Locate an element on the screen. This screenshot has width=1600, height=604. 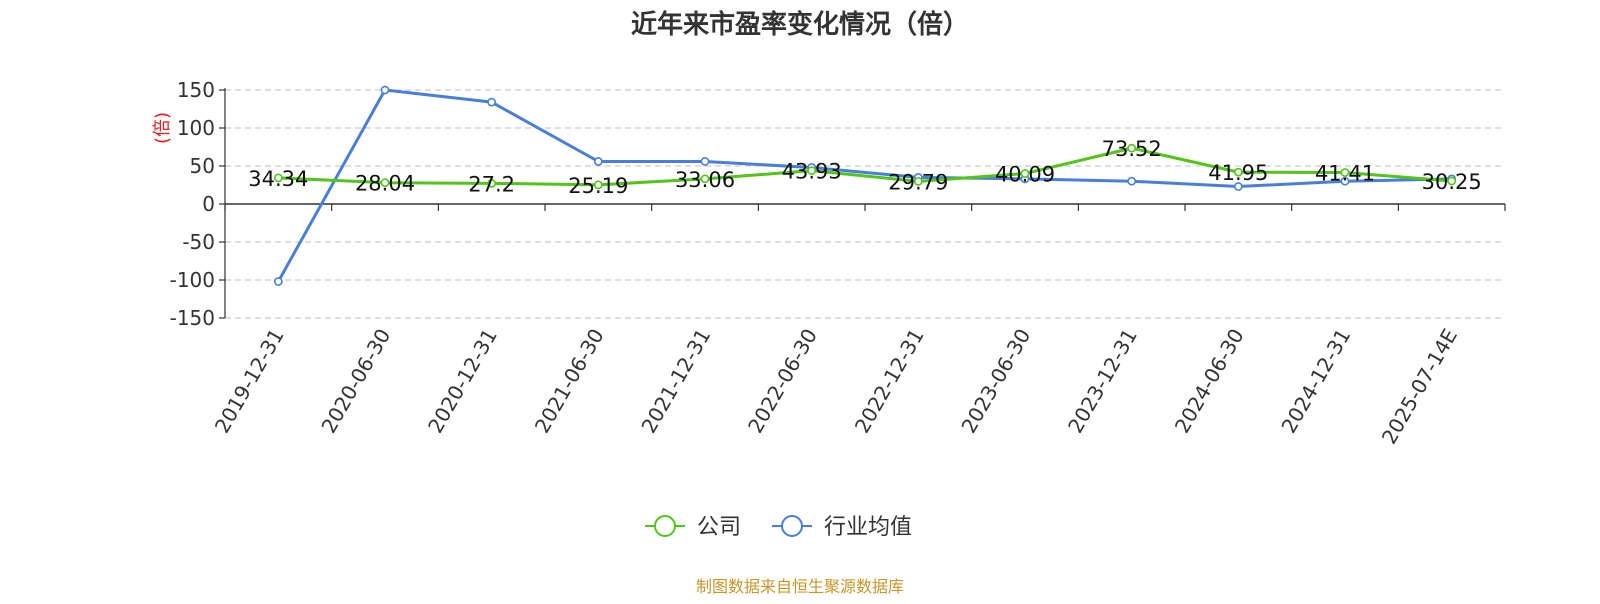
data-label: 40.09 is located at coordinates (1025, 175).